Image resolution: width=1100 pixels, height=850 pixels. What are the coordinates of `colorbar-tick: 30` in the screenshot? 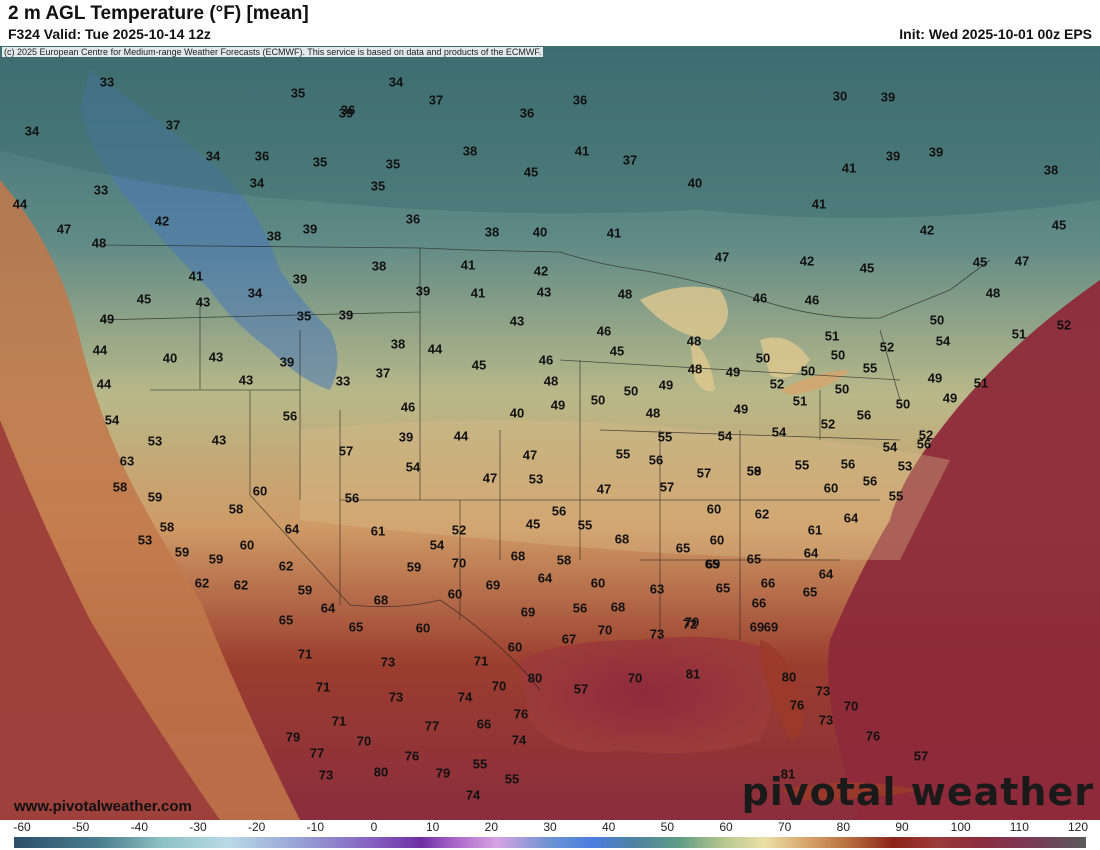 It's located at (550, 827).